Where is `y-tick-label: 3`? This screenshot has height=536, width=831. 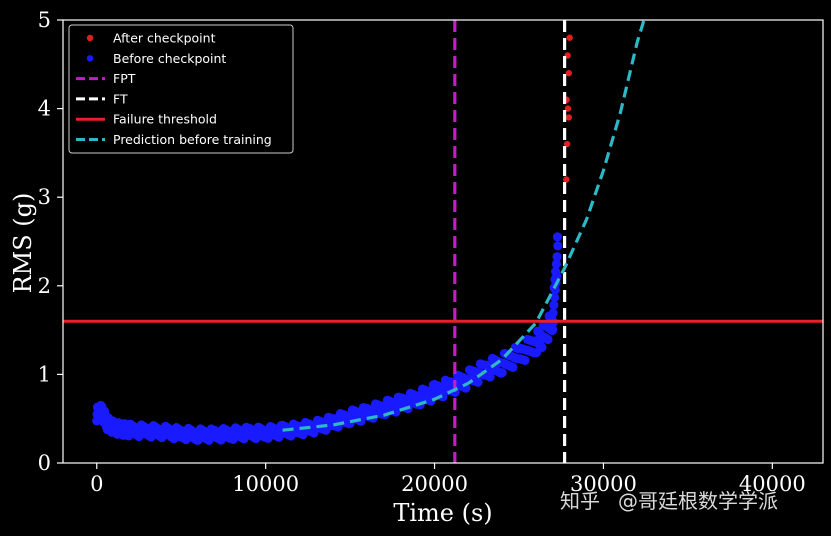 y-tick-label: 3 is located at coordinates (44, 197).